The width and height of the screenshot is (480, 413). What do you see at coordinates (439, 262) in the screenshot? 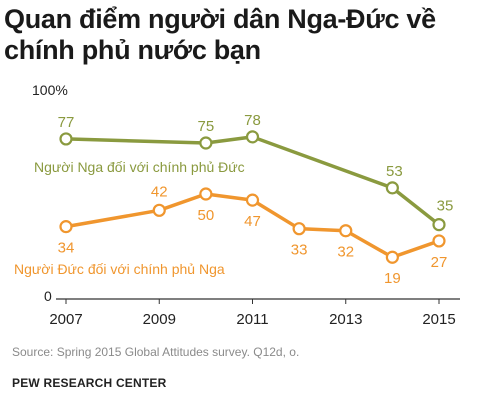
I see `germany-data-label: 27` at bounding box center [439, 262].